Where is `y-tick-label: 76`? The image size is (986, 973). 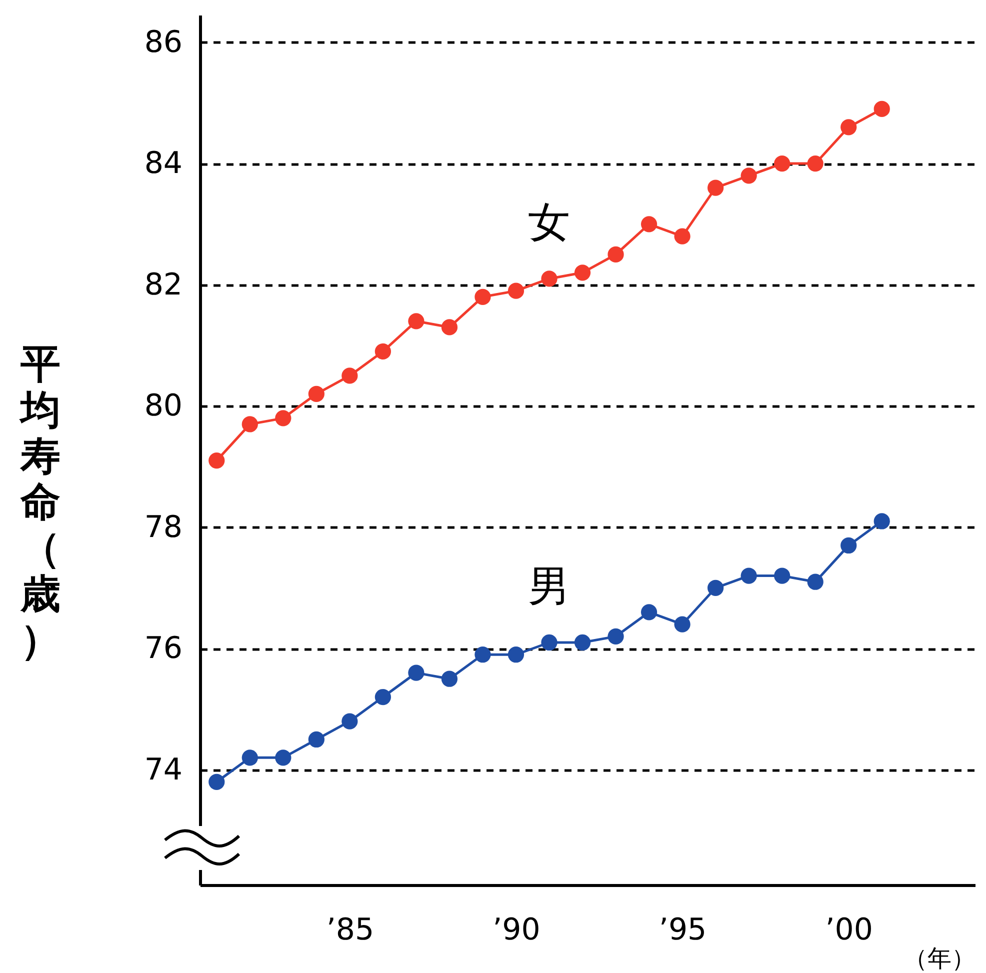
y-tick-label: 76 is located at coordinates (163, 648).